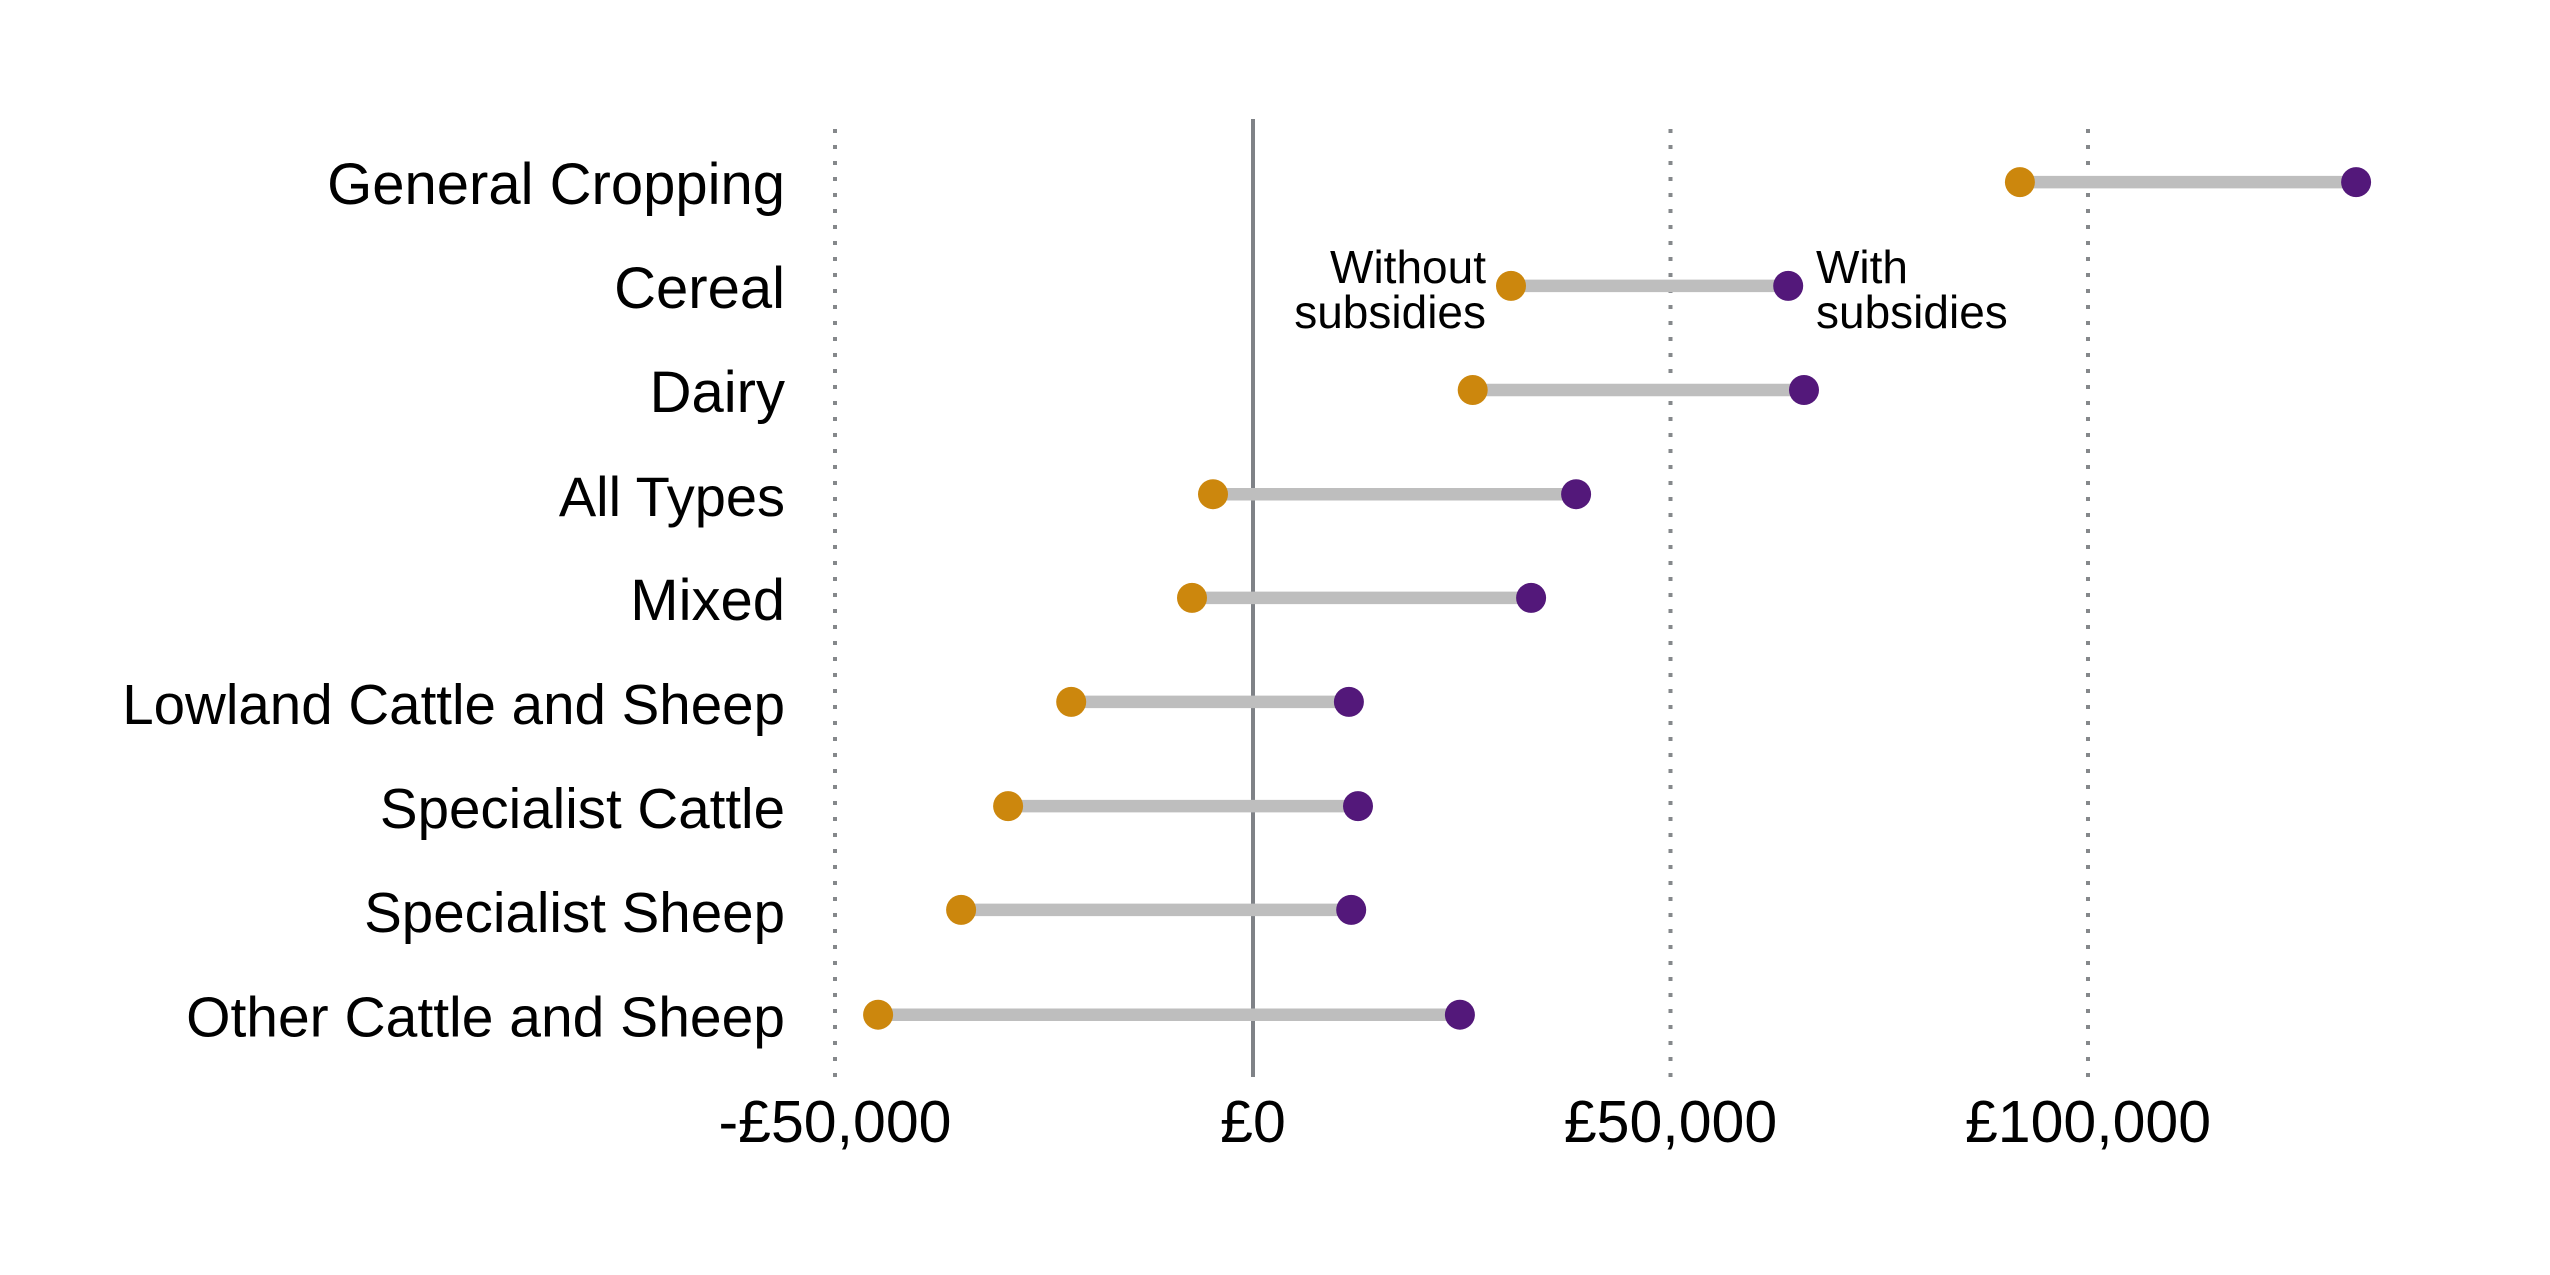 The image size is (2550, 1275). Describe the element at coordinates (672, 496) in the screenshot. I see `svg-text: All Types` at that location.